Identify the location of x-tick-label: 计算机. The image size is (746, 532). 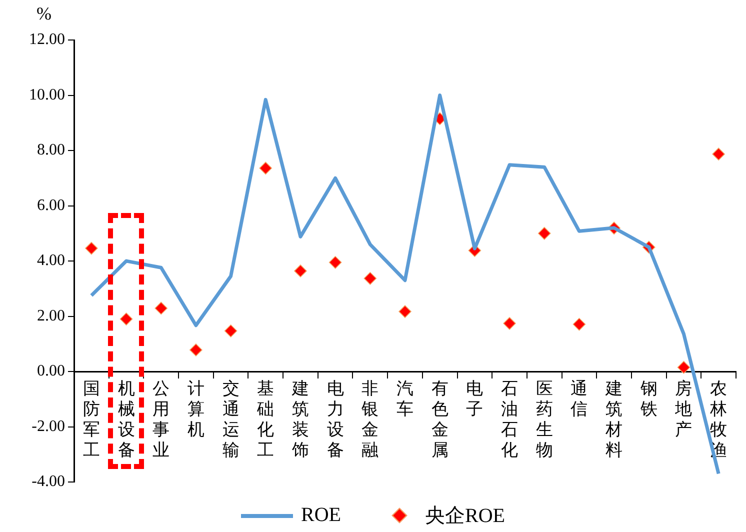
(195, 409).